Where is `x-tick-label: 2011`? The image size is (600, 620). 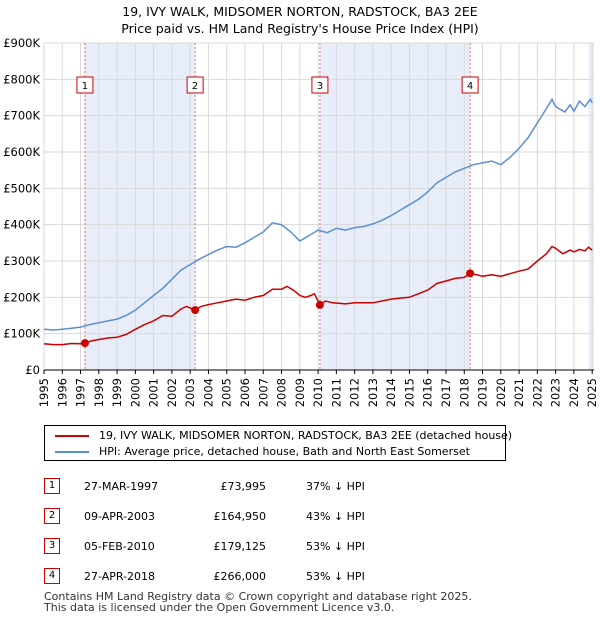
x-tick-label: 2011 is located at coordinates (336, 392).